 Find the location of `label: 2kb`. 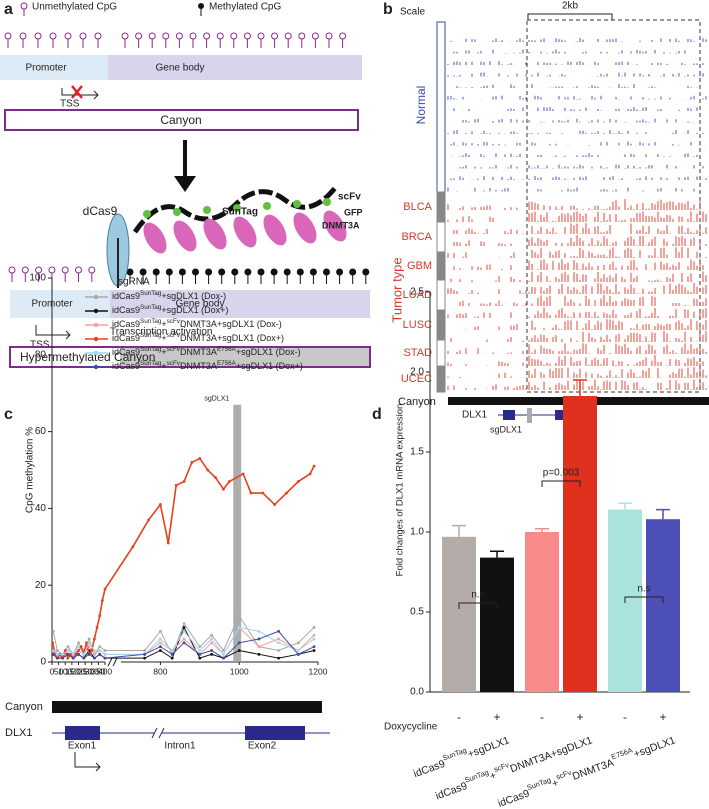

label: 2kb is located at coordinates (570, 6).